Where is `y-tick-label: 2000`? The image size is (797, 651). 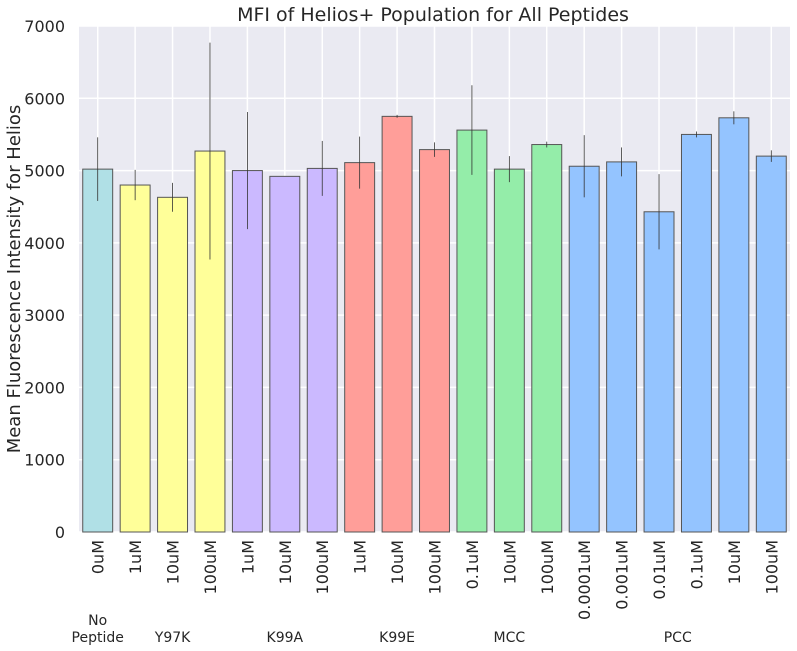 y-tick-label: 2000 is located at coordinates (44, 387).